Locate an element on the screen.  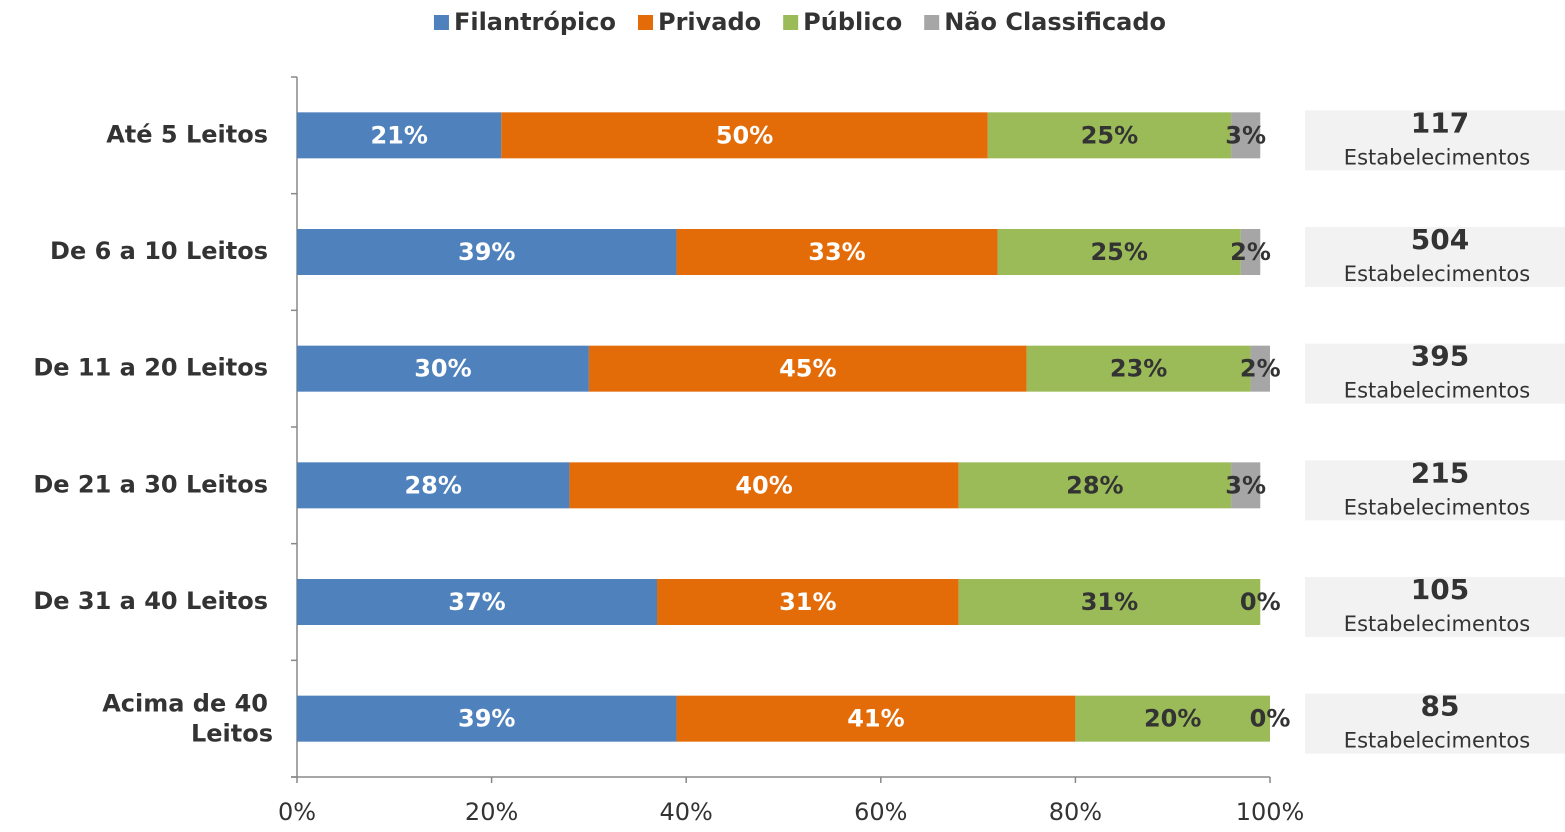
data-label: 41% is located at coordinates (875, 719).